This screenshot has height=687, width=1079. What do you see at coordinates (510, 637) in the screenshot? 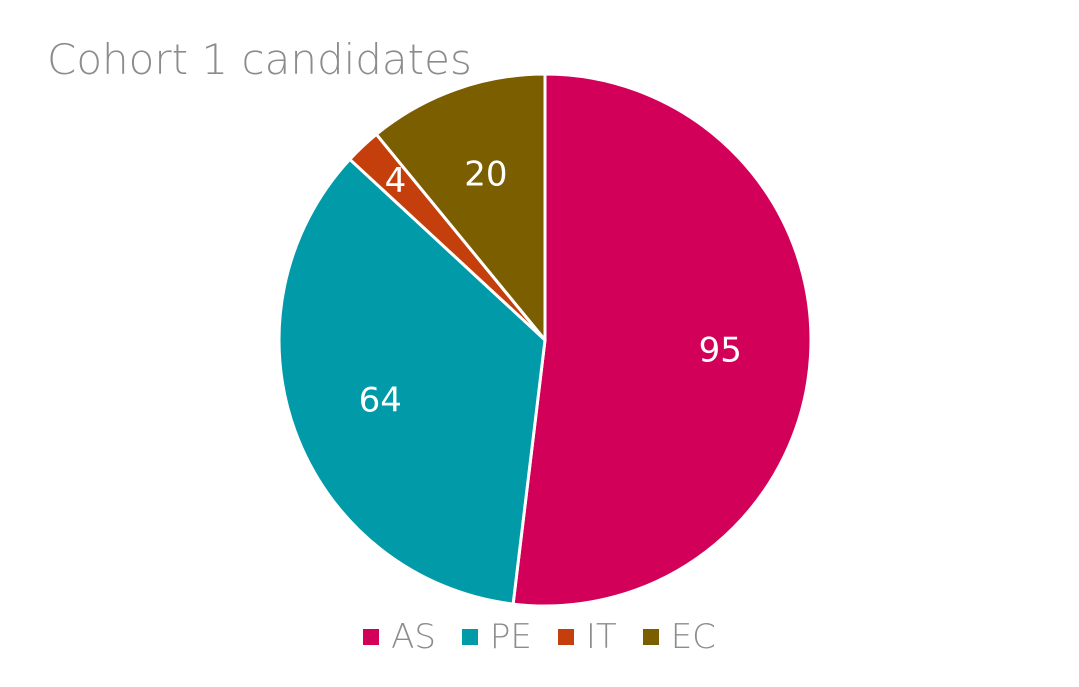
I see `legend-label: PE` at bounding box center [510, 637].